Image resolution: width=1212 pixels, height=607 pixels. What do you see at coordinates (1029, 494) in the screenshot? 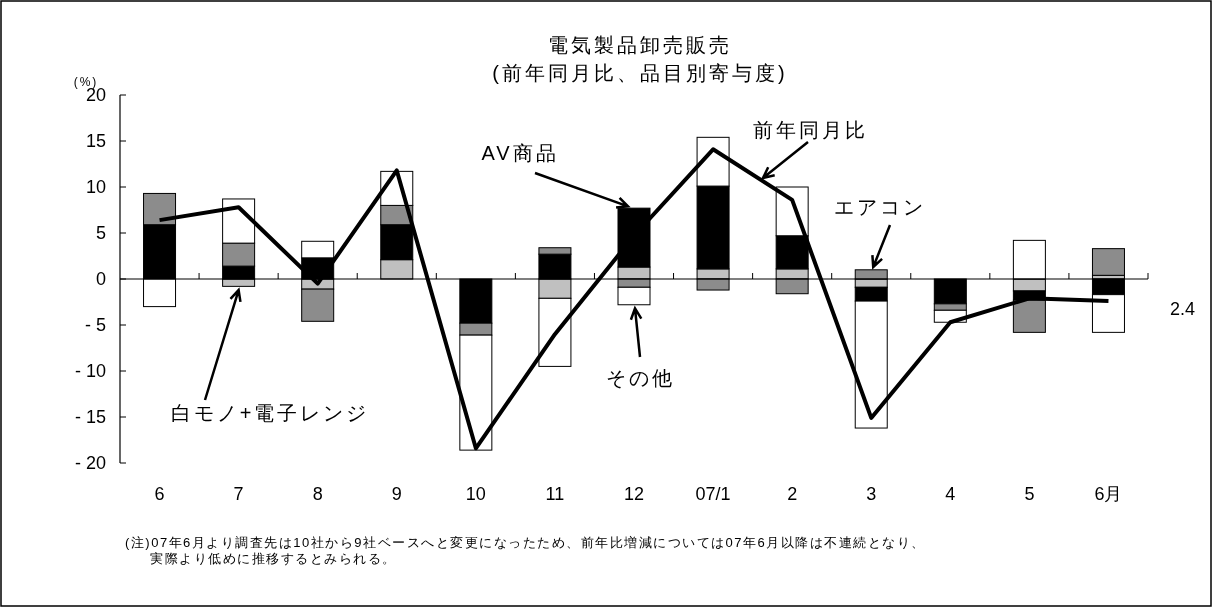
I see `x-tick-label: 5` at bounding box center [1029, 494].